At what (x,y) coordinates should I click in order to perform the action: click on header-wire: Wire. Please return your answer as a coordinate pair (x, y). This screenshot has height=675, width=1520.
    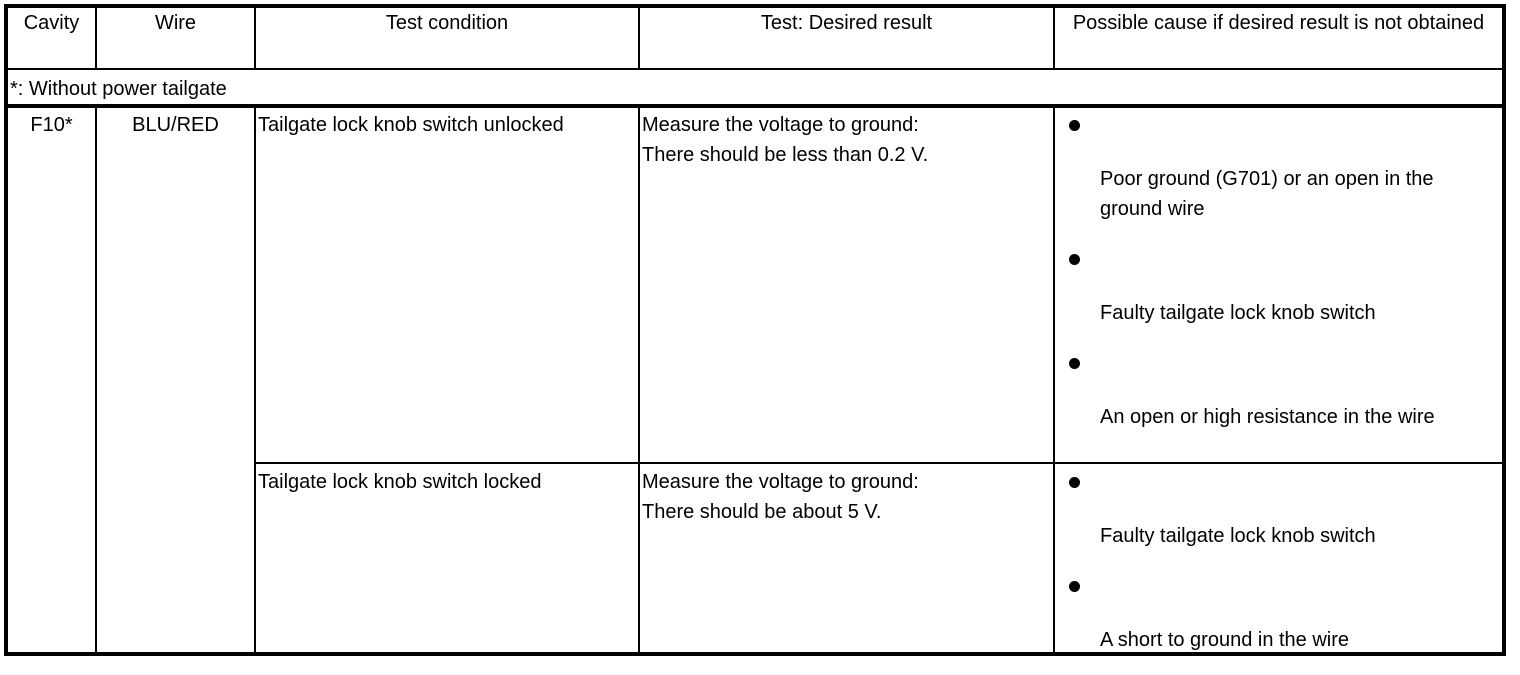
    Looking at the image, I should click on (175, 23).